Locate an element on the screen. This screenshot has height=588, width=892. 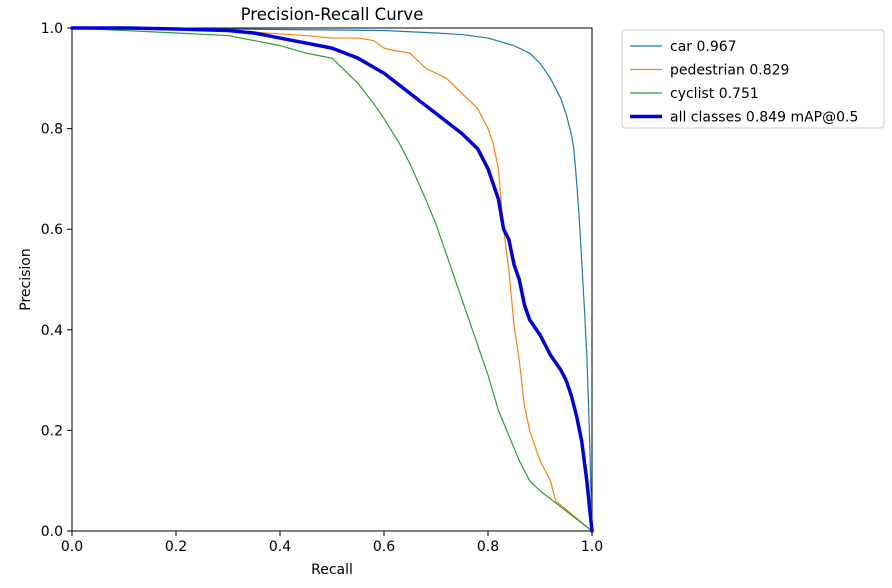
y-axis-label: Precision is located at coordinates (26, 279).